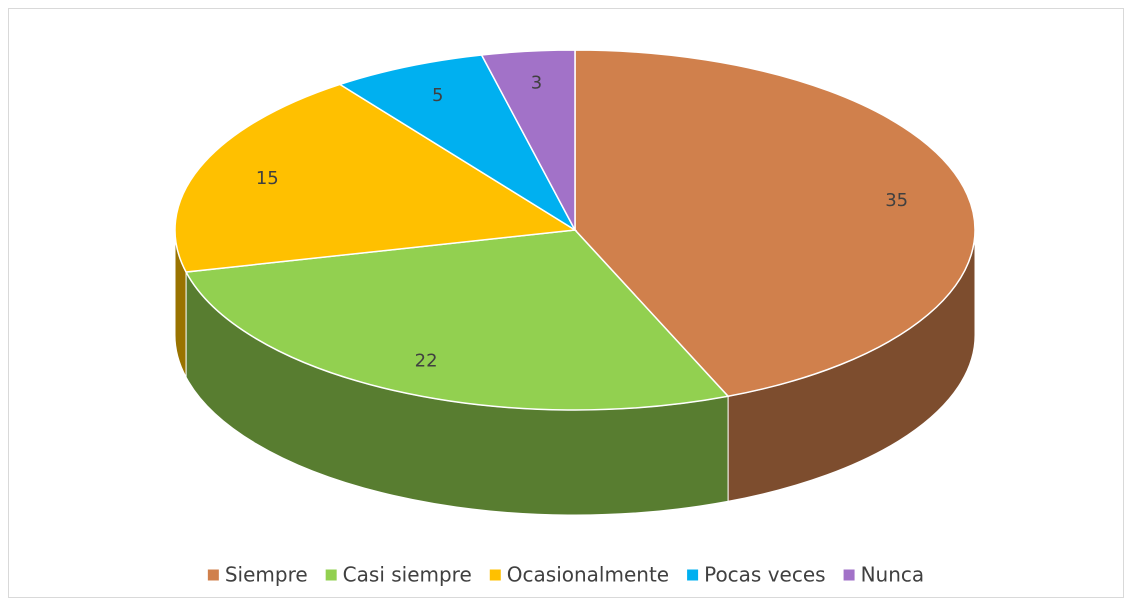  Describe the element at coordinates (588, 575) in the screenshot. I see `legend-label: Ocasionalmente` at that location.